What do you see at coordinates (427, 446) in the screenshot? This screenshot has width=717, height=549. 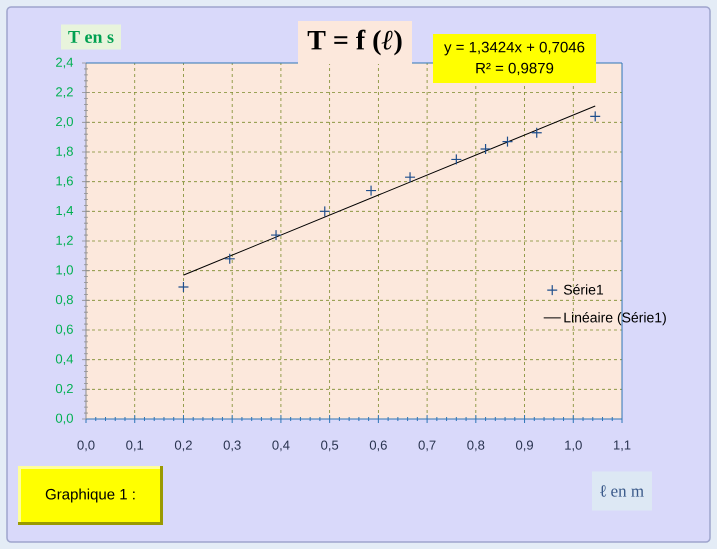 I see `x-tick-label: 0,7` at bounding box center [427, 446].